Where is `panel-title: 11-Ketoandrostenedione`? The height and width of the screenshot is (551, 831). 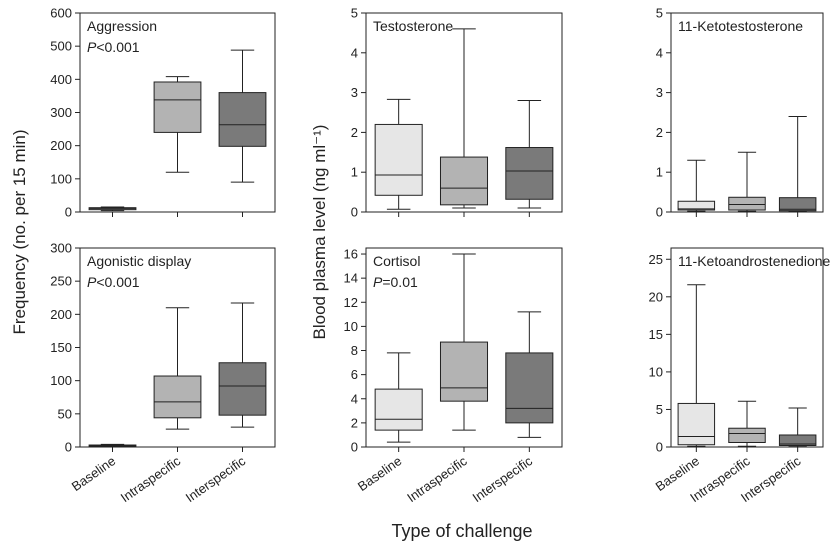
panel-title: 11-Ketoandrostenedione is located at coordinates (754, 261).